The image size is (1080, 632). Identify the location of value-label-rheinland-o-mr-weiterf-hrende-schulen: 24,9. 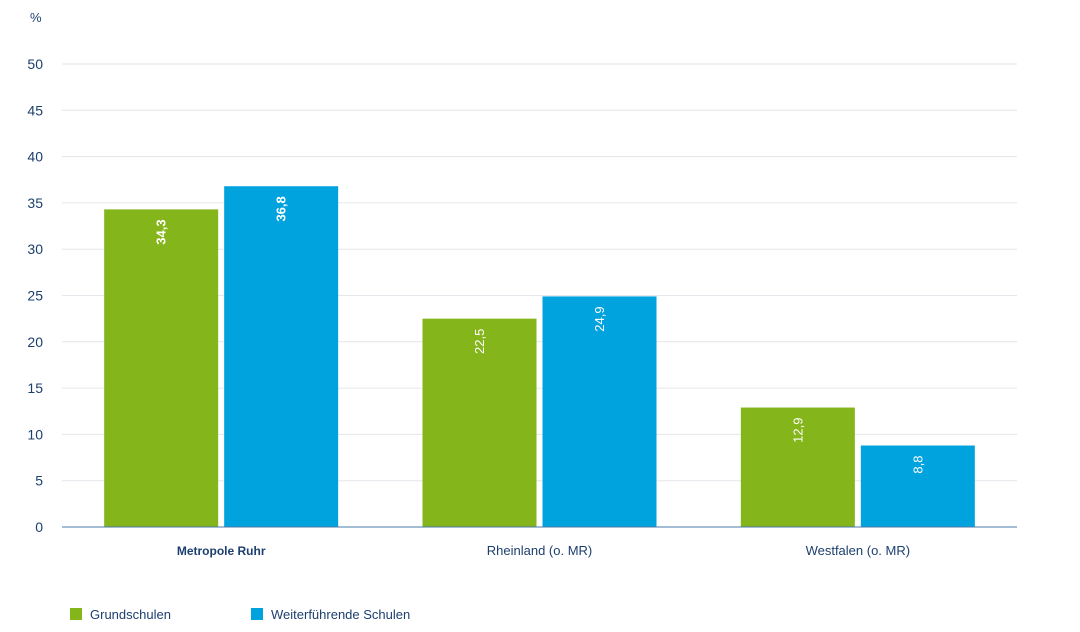
(599, 318).